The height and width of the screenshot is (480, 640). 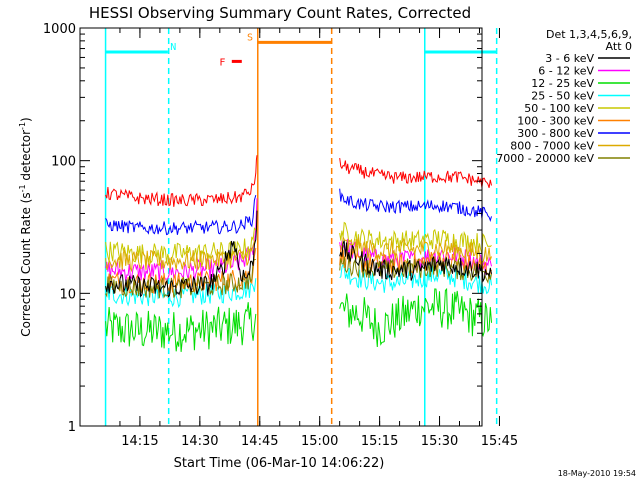 I want to click on legend-entry-label: 300 - 800 keV, so click(x=555, y=133).